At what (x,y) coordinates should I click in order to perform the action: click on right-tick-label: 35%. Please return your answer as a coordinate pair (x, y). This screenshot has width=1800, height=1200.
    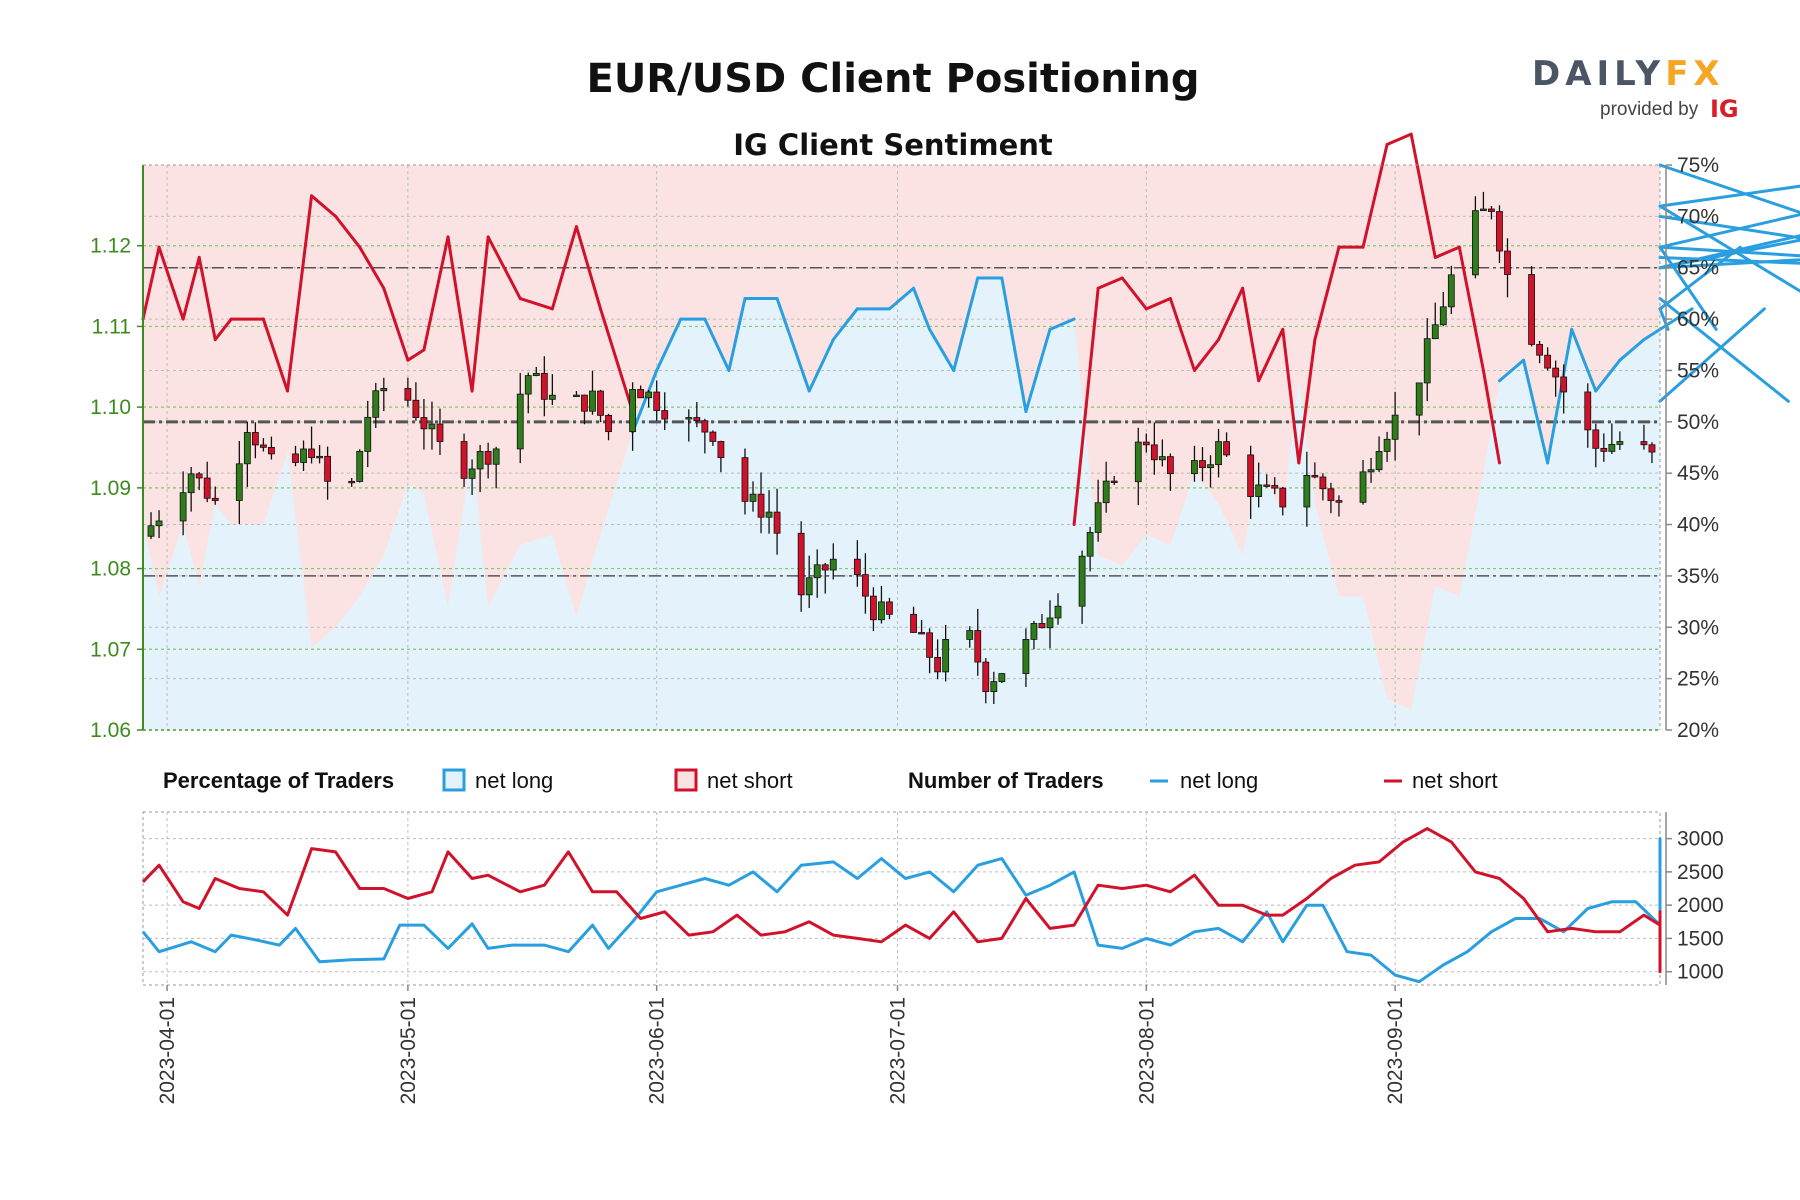
    Looking at the image, I should click on (1698, 576).